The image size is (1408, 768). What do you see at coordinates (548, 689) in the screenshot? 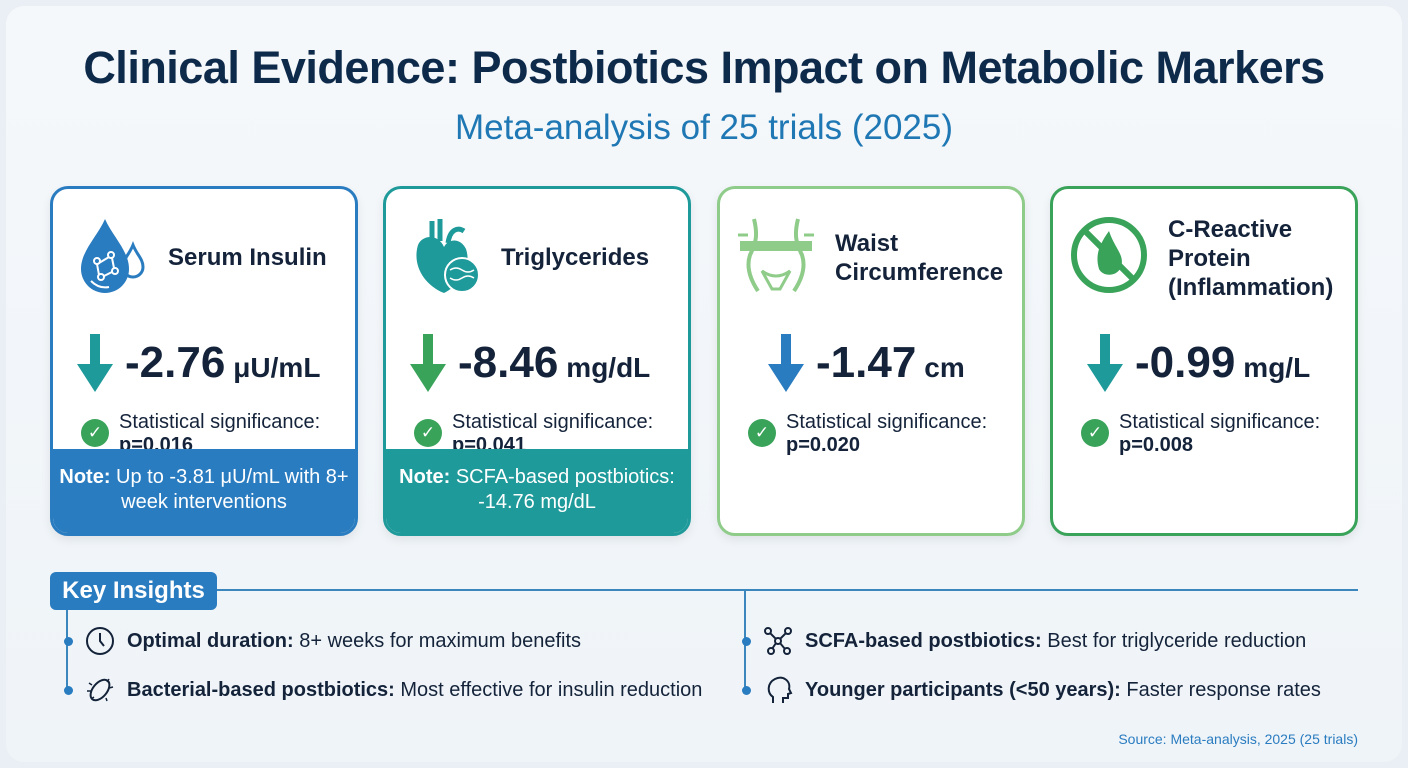
I see `insight-text: Most effective for insulin reduction` at bounding box center [548, 689].